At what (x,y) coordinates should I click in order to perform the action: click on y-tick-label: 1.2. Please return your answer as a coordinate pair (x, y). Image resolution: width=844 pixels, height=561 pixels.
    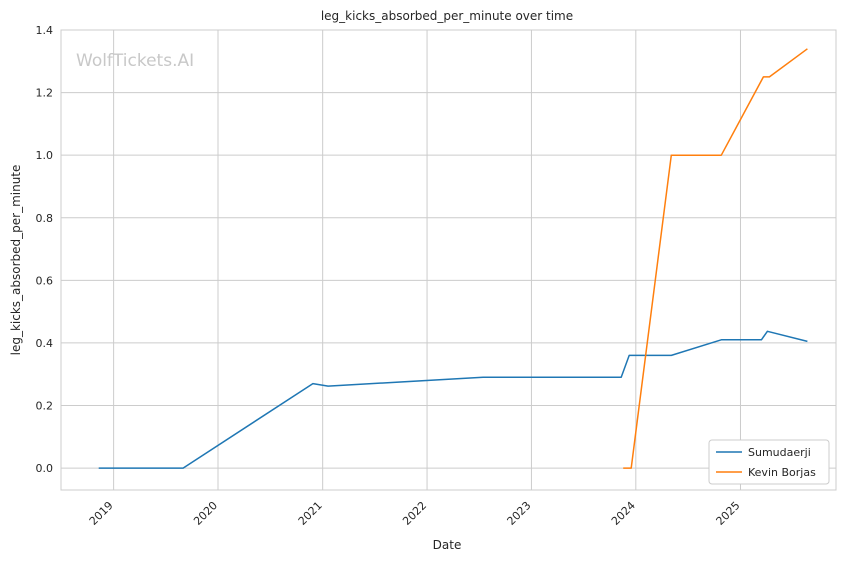
    Looking at the image, I should click on (45, 93).